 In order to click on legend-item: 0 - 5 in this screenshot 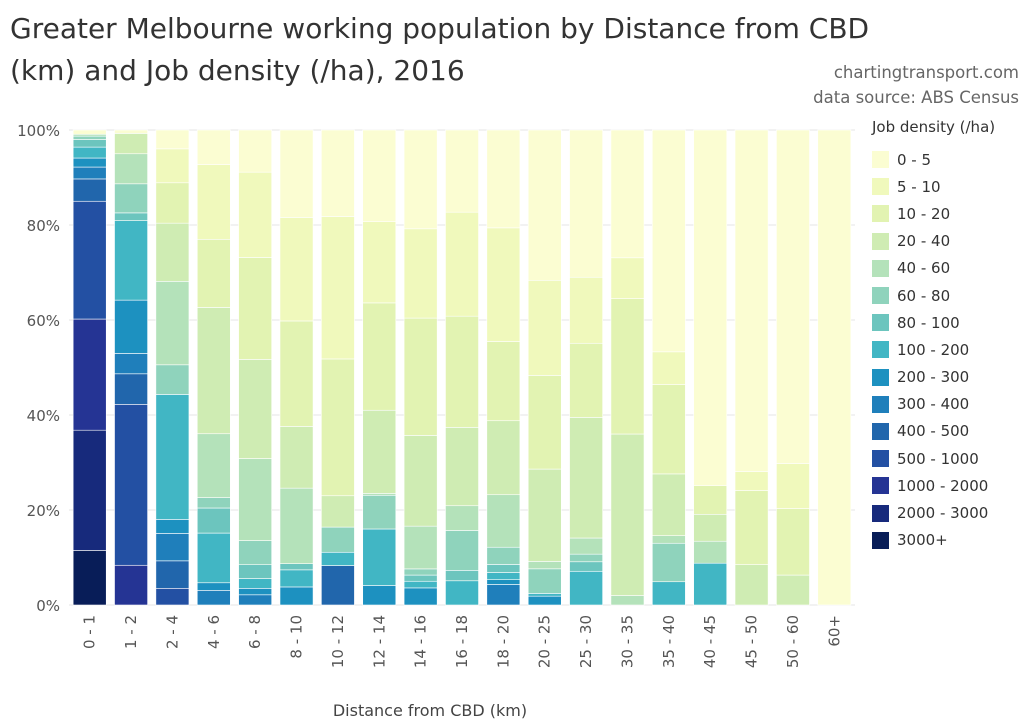, I will do `click(947, 159)`.